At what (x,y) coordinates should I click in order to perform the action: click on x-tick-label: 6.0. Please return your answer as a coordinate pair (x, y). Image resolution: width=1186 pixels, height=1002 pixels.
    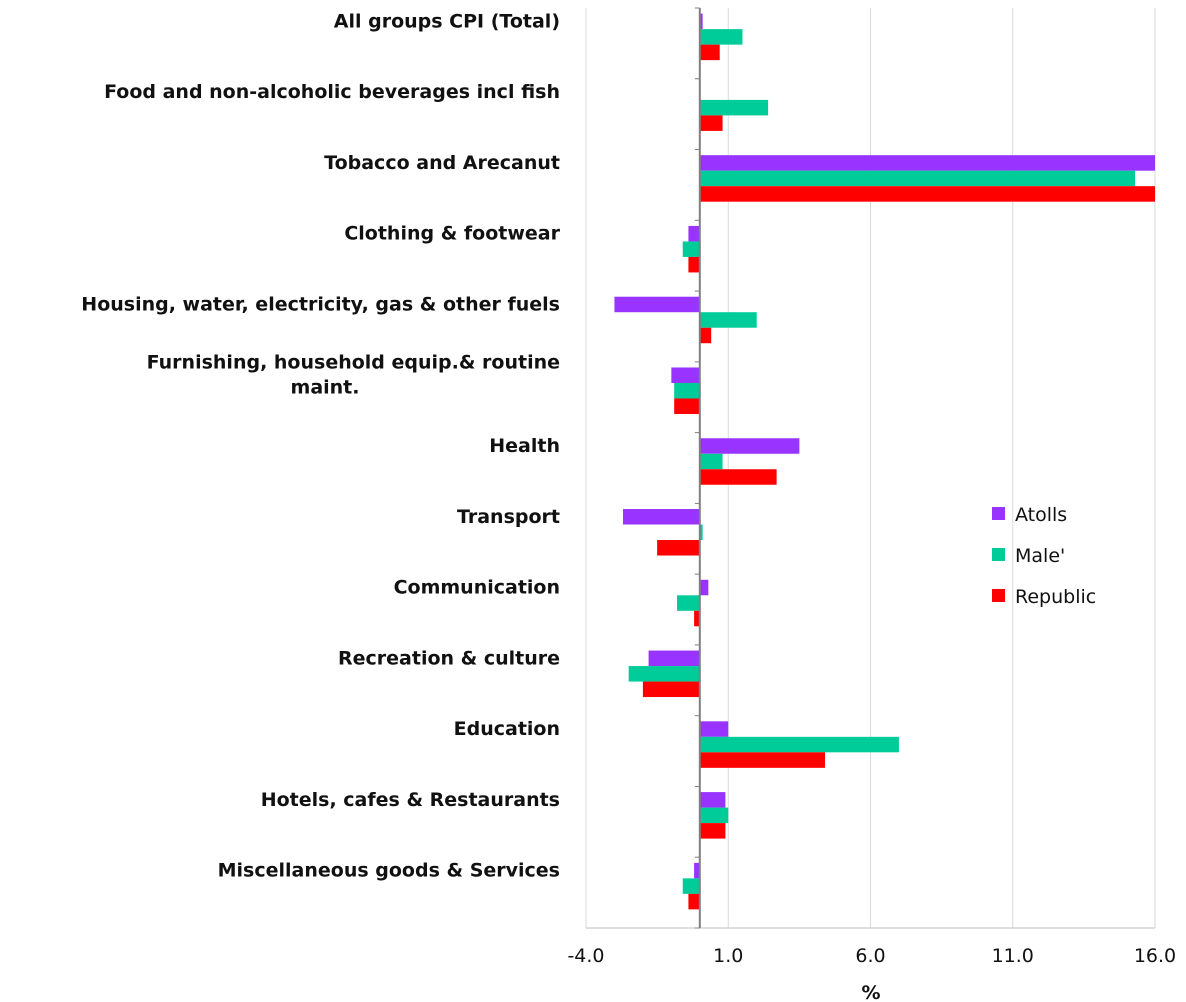
    Looking at the image, I should click on (870, 956).